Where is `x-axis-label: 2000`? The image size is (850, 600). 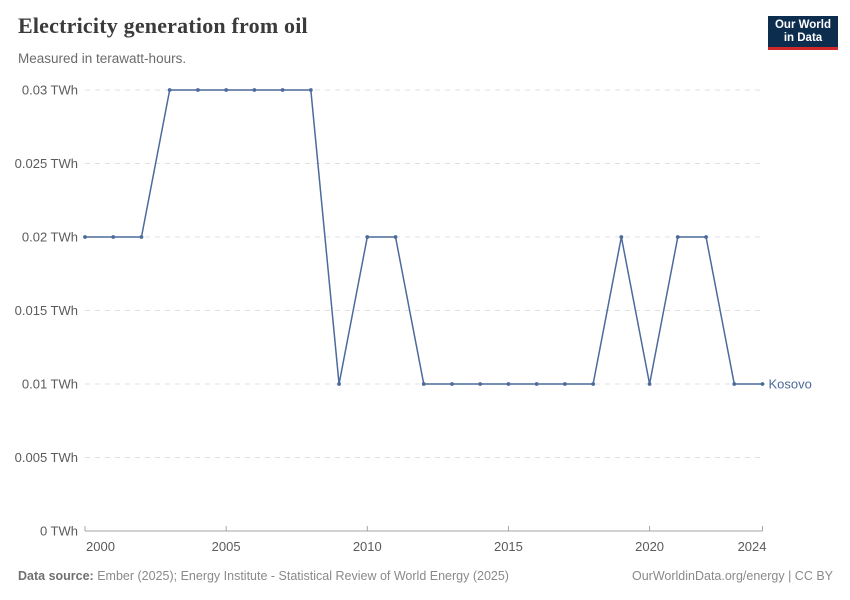 x-axis-label: 2000 is located at coordinates (100, 546).